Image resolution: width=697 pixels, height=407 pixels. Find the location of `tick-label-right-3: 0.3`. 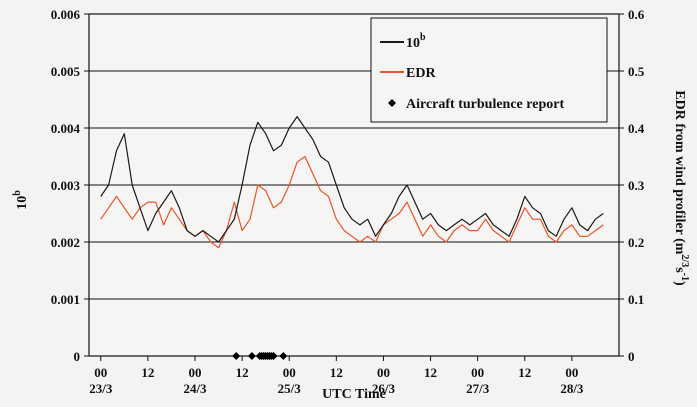

tick-label-right-3: 0.3 is located at coordinates (636, 185).